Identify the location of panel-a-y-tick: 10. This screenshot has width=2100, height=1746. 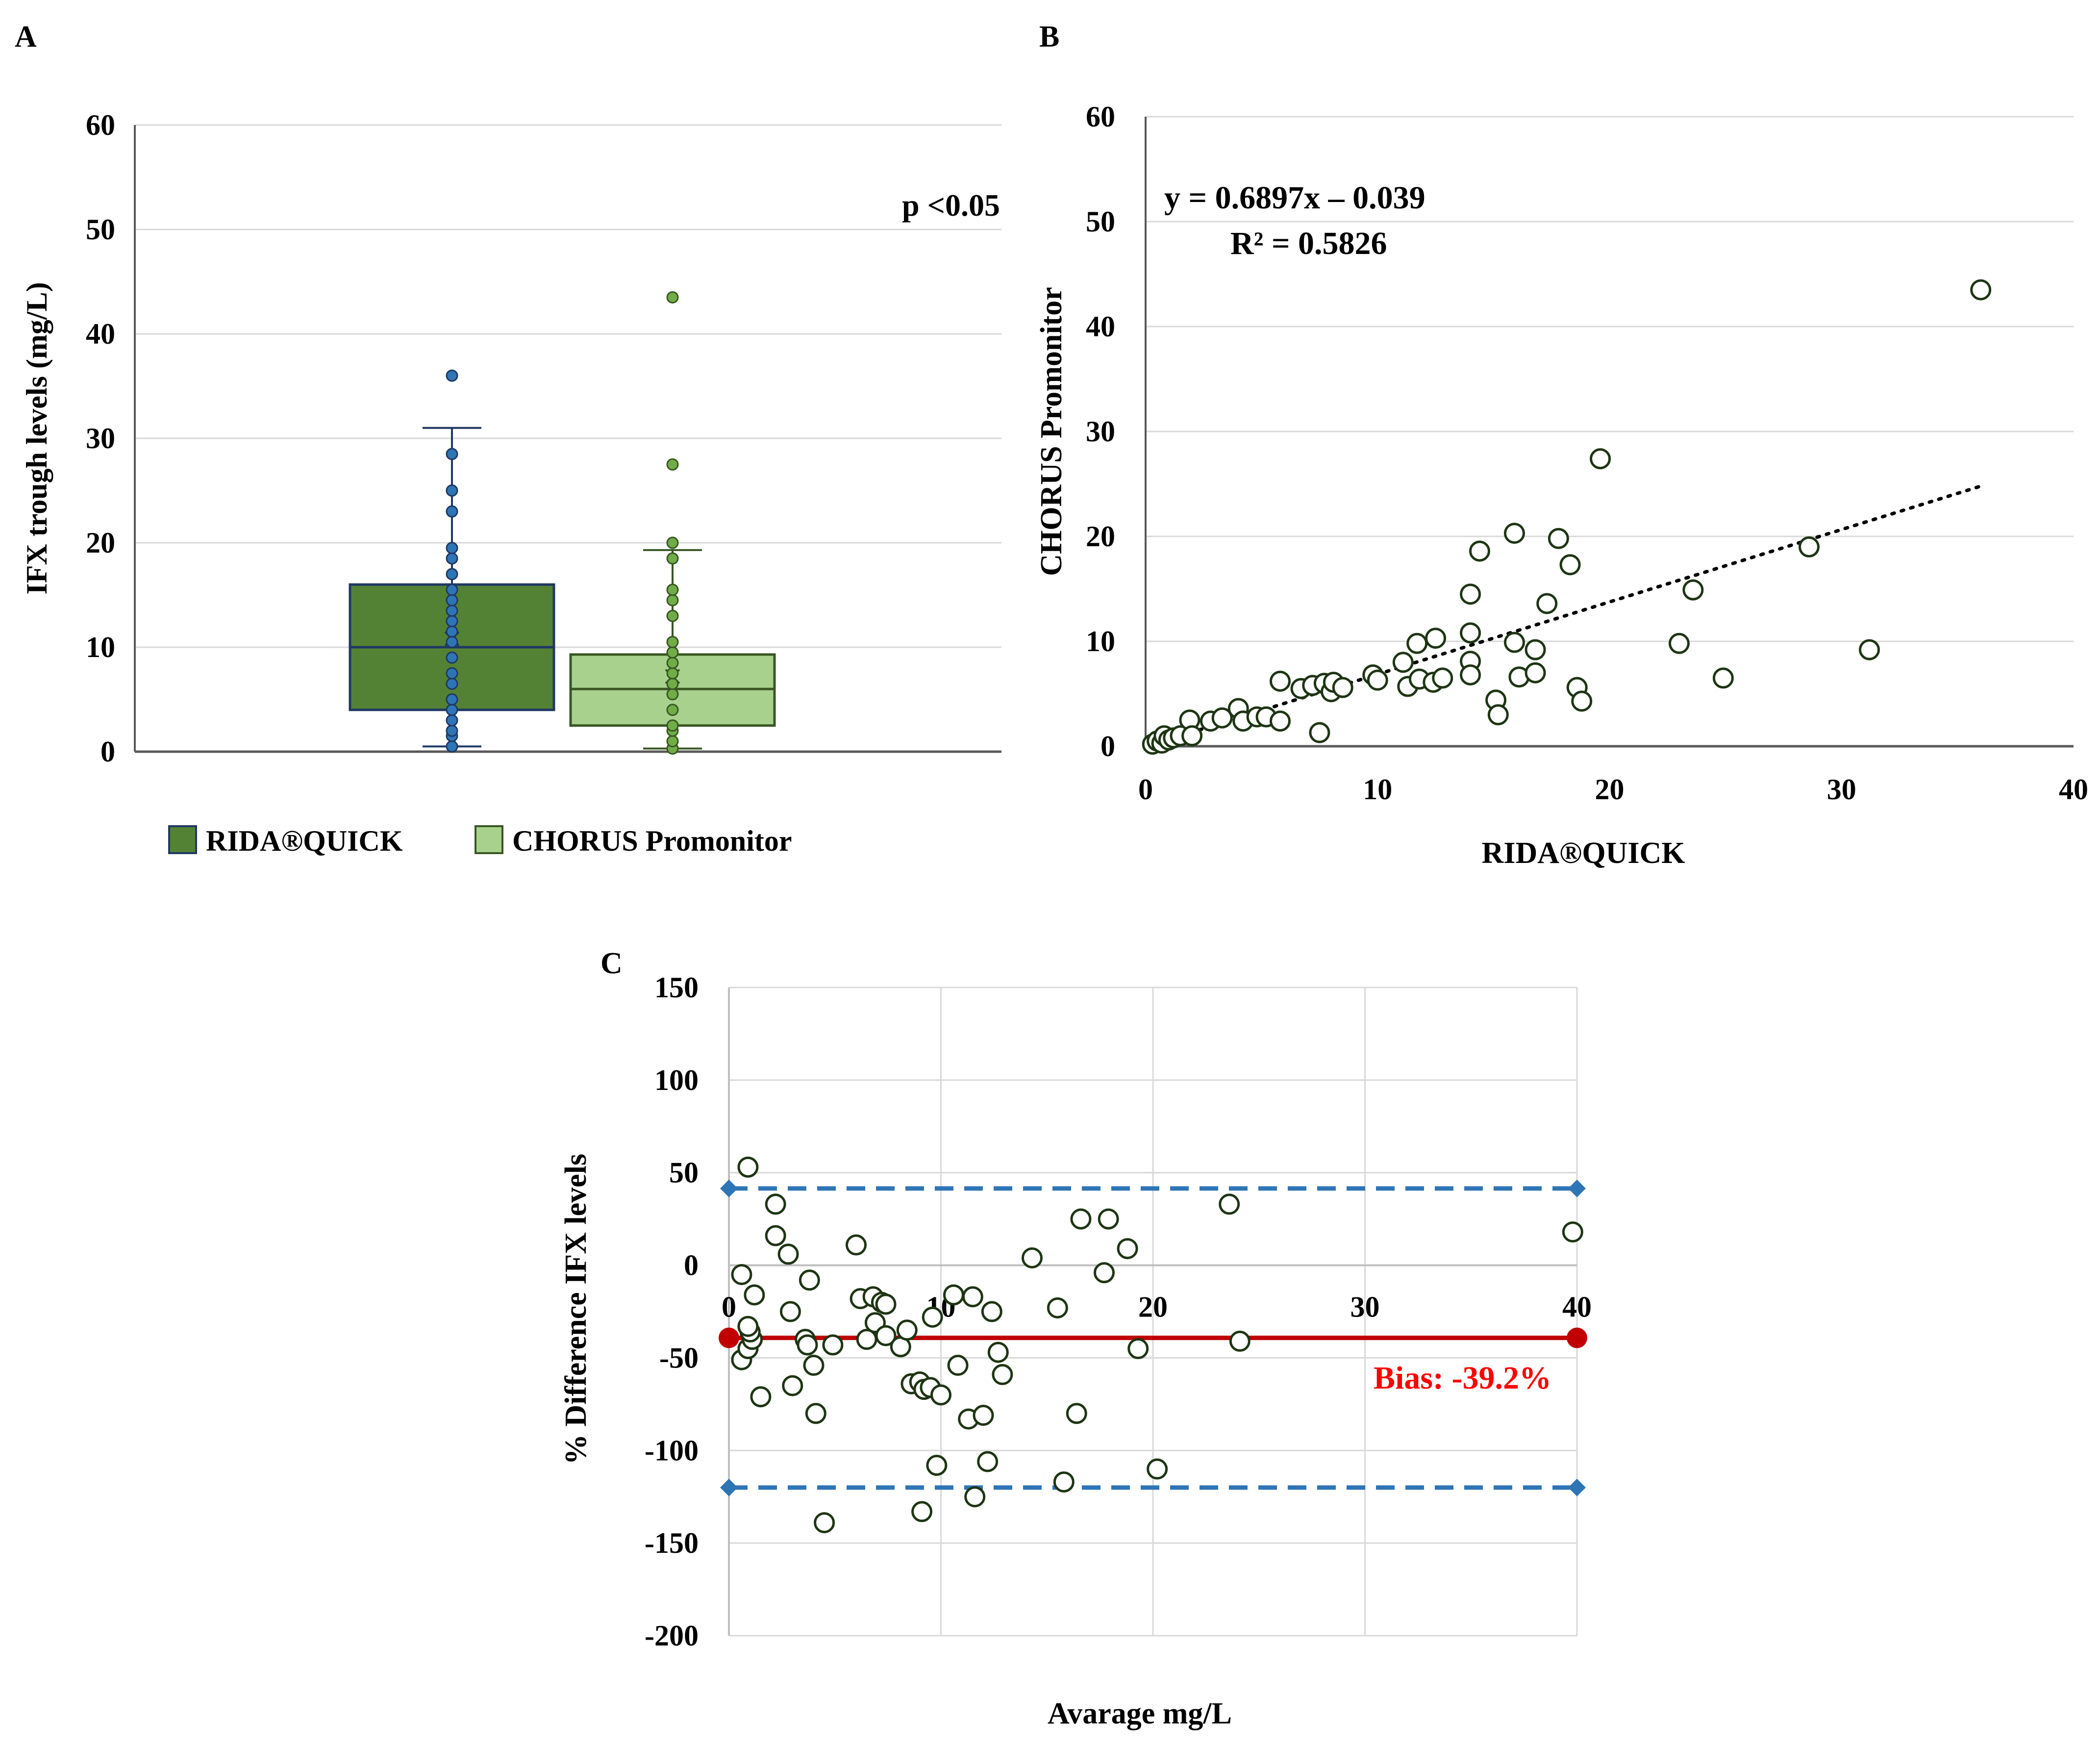
(100, 647).